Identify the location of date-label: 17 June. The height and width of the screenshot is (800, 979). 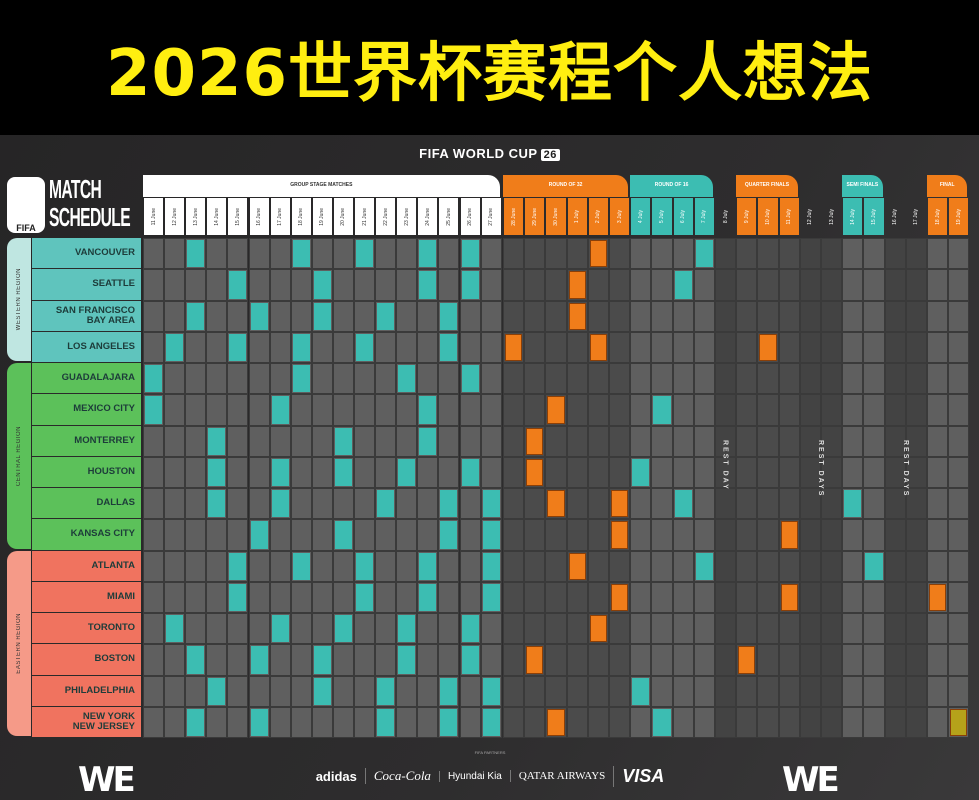
(280, 216).